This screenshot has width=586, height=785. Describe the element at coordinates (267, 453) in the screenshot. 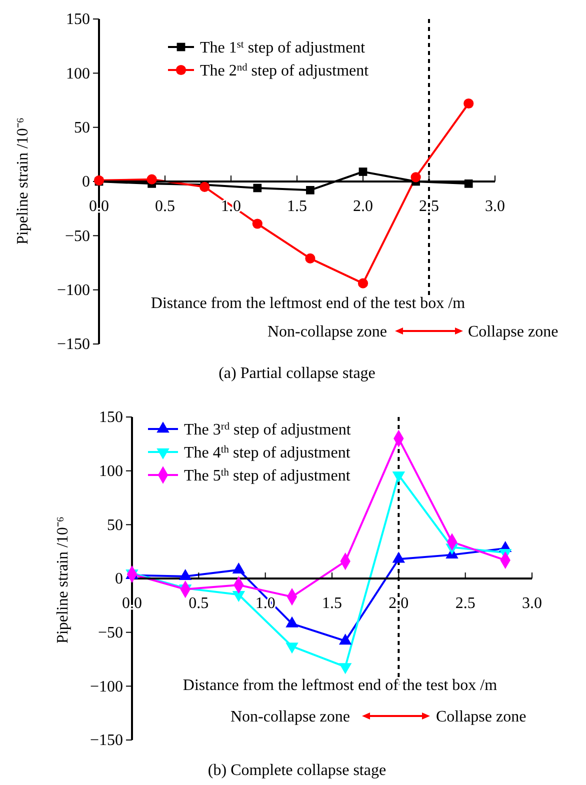

I see `legend-label: The 4$^{th}$ step of adjustment` at that location.